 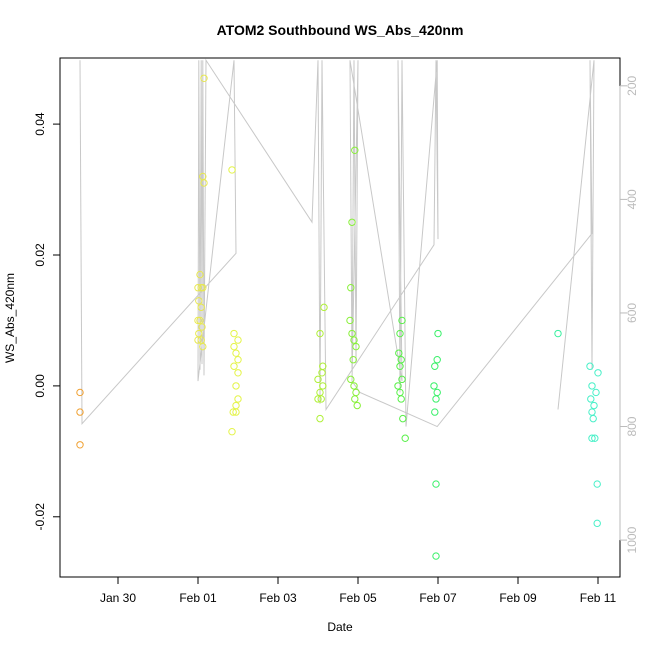 I want to click on x-tick-label: Jan 30, so click(x=118, y=598).